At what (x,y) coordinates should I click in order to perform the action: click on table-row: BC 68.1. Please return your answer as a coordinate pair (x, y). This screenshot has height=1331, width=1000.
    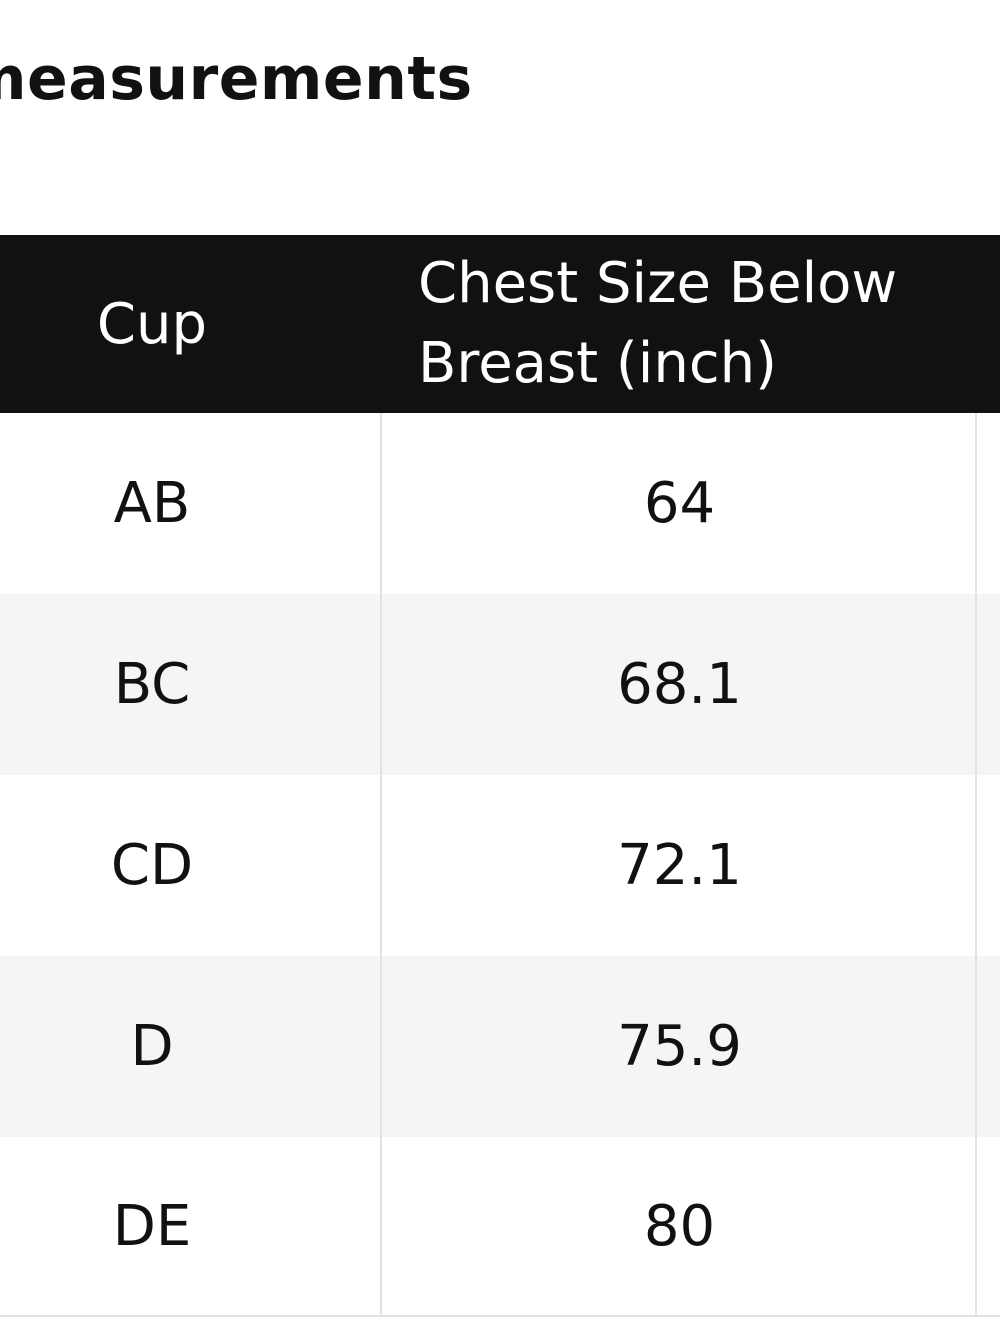
    Looking at the image, I should click on (500, 684).